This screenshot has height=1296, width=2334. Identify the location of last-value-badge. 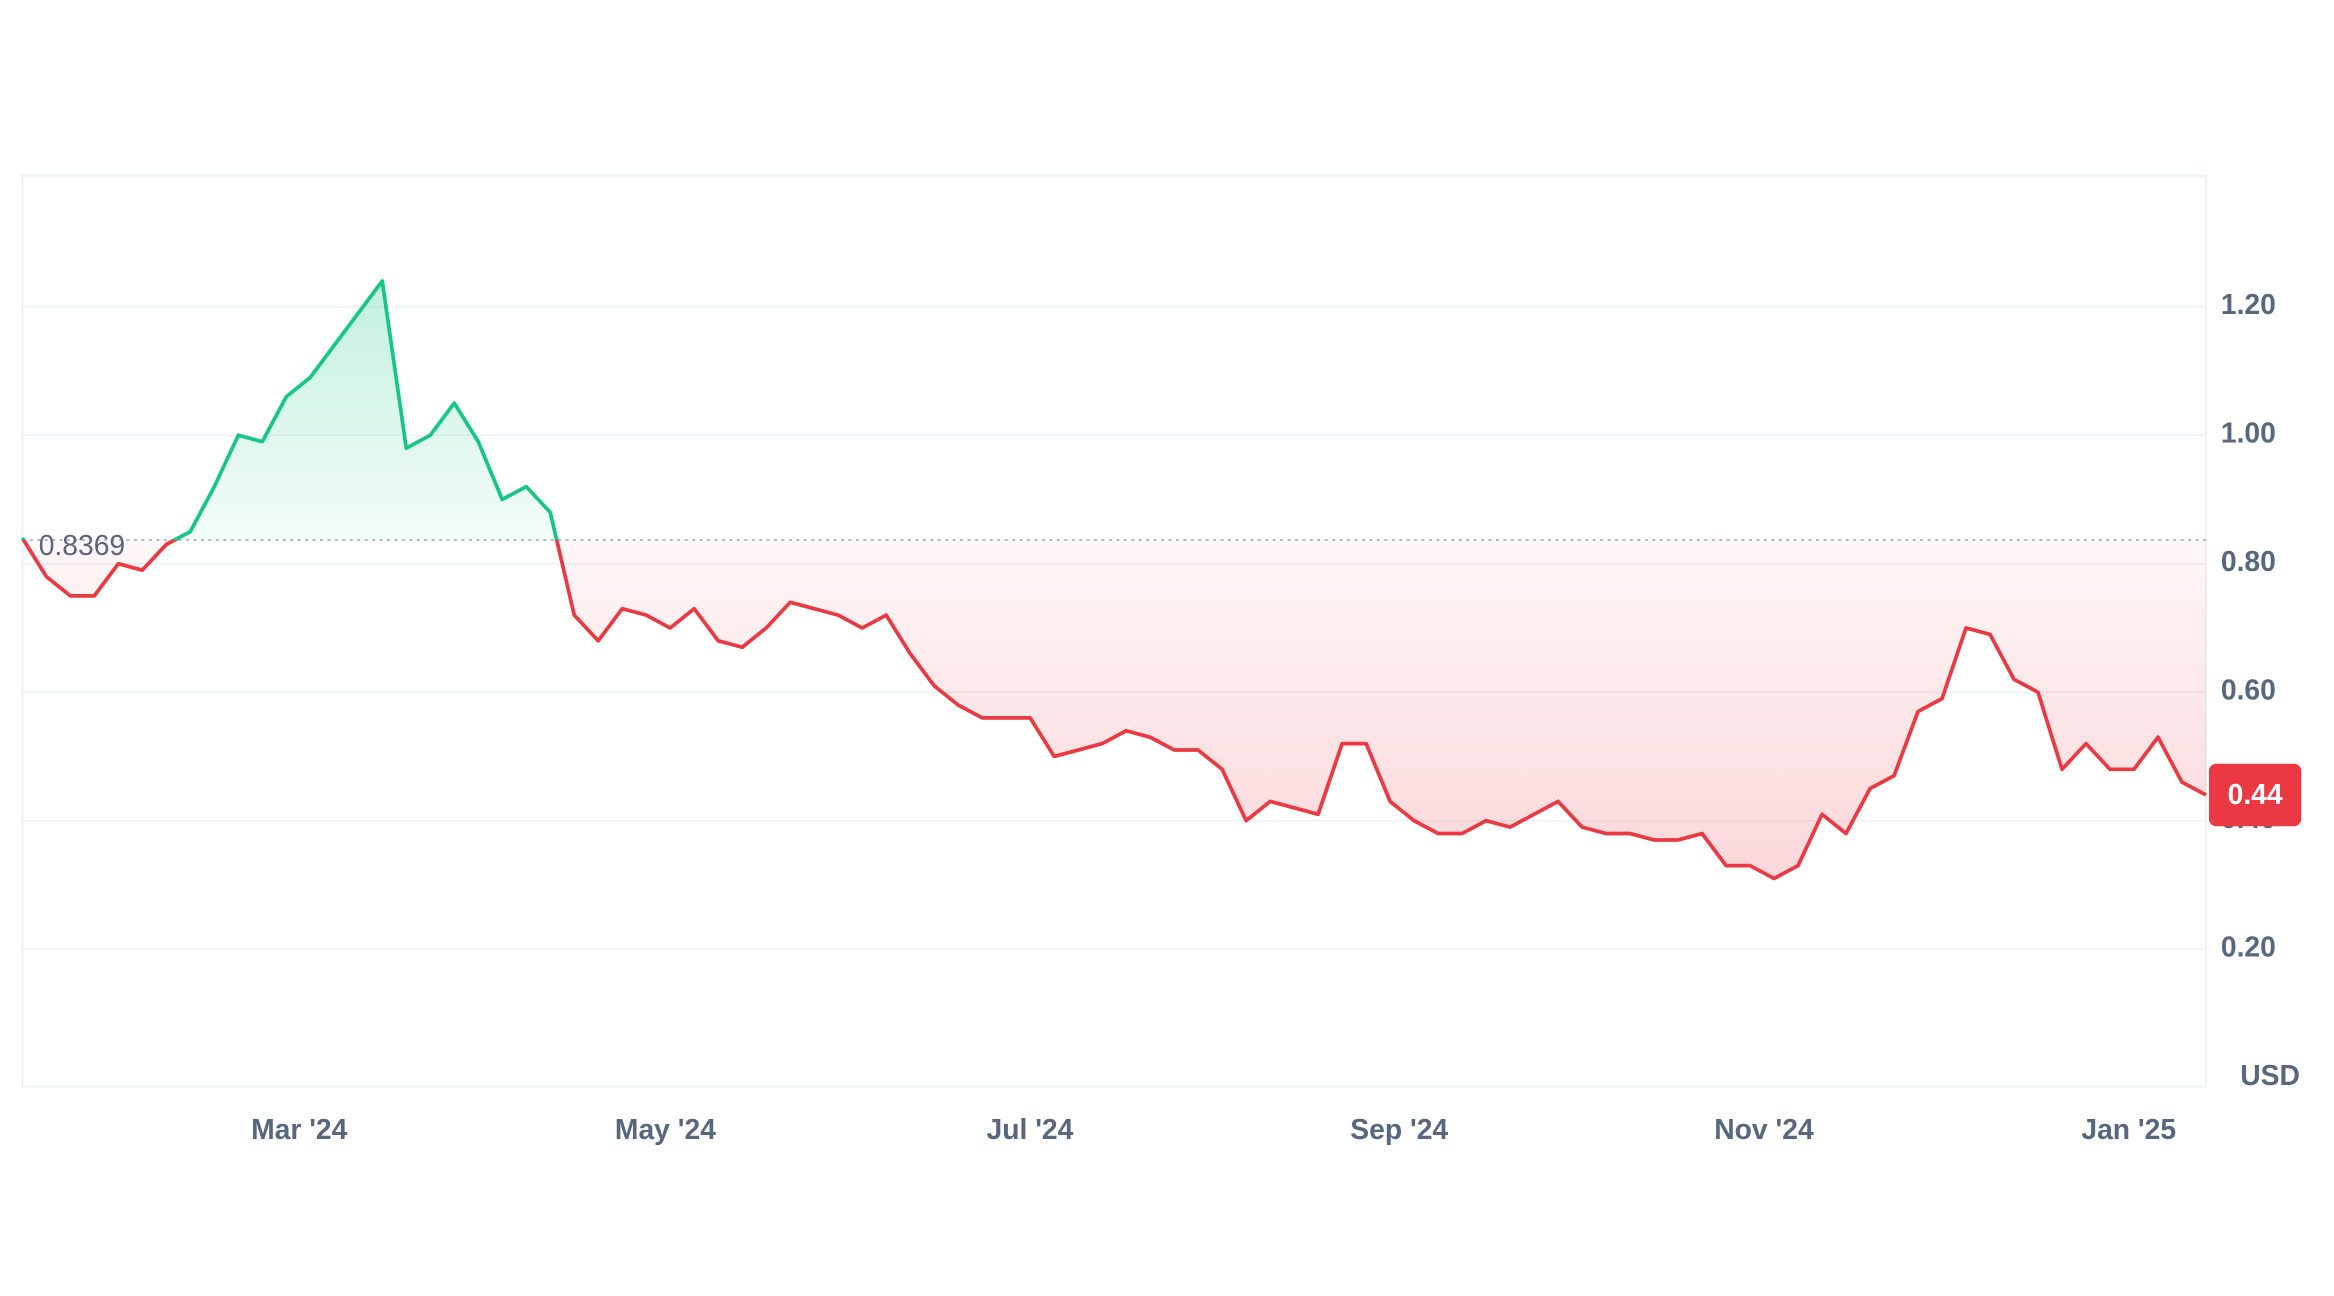
(2255, 795).